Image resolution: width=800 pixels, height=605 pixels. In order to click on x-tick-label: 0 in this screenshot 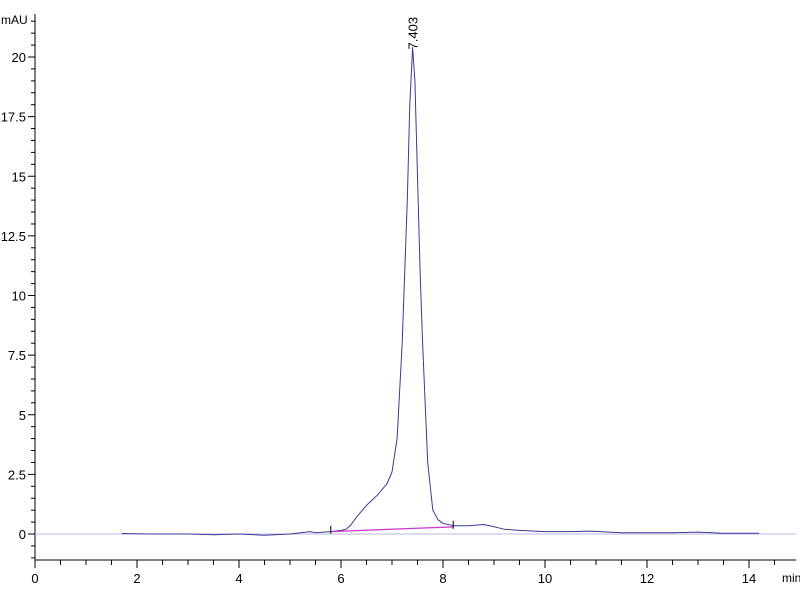, I will do `click(34, 578)`.